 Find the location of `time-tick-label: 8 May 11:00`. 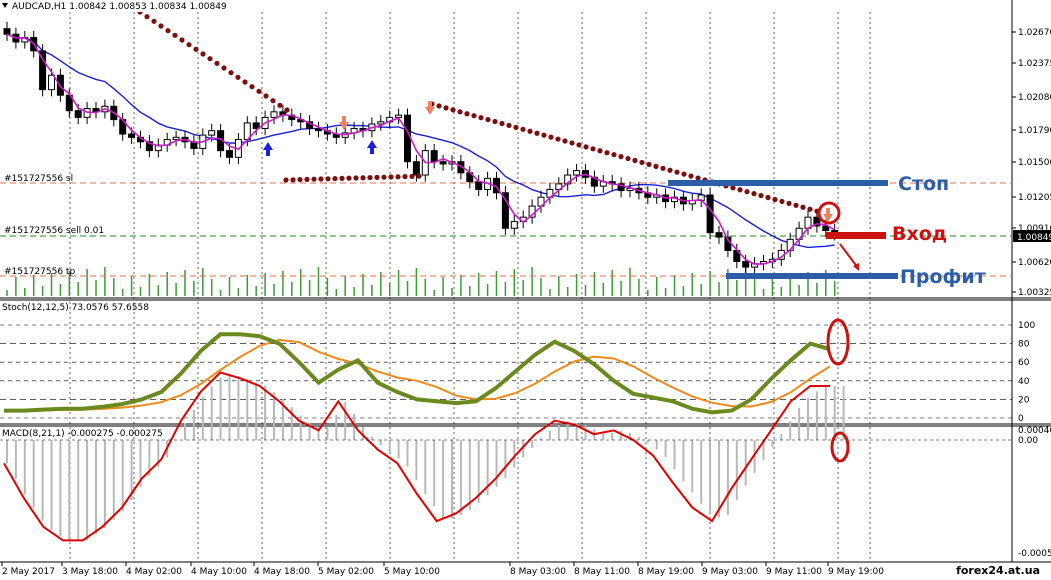

time-tick-label: 8 May 11:00 is located at coordinates (602, 572).